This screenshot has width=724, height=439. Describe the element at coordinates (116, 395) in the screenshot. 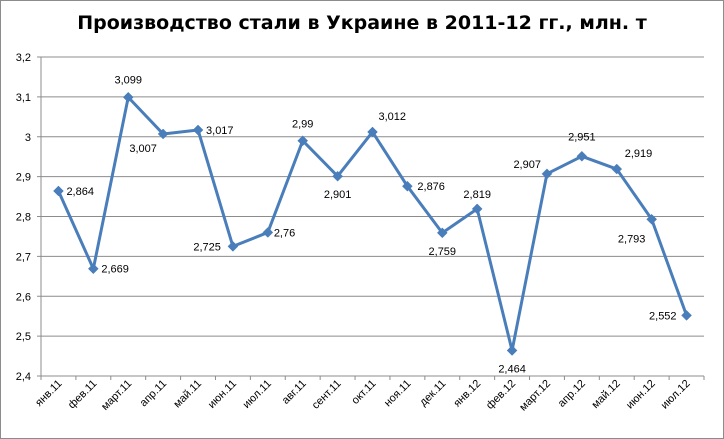

I see `x-tick-label: март.11` at that location.